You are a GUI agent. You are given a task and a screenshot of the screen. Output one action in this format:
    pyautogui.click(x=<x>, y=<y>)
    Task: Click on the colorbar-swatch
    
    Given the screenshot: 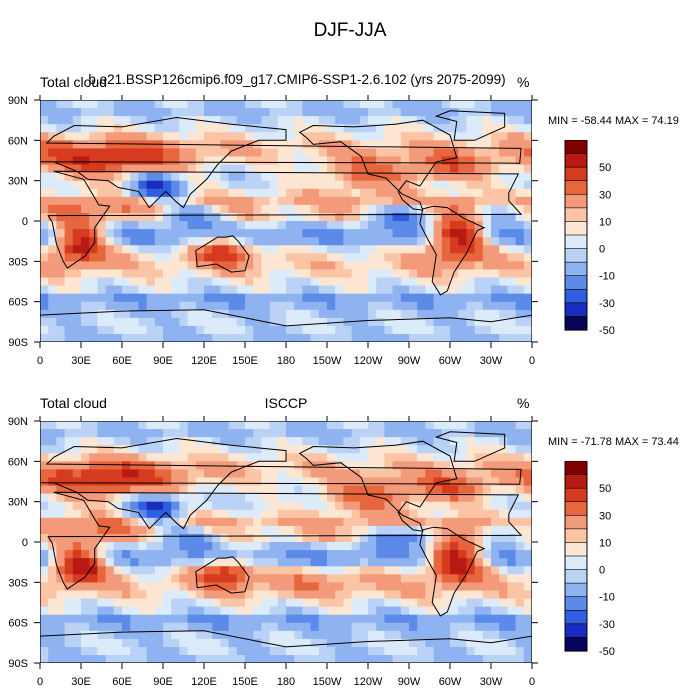 What is the action you would take?
    pyautogui.click(x=576, y=187)
    